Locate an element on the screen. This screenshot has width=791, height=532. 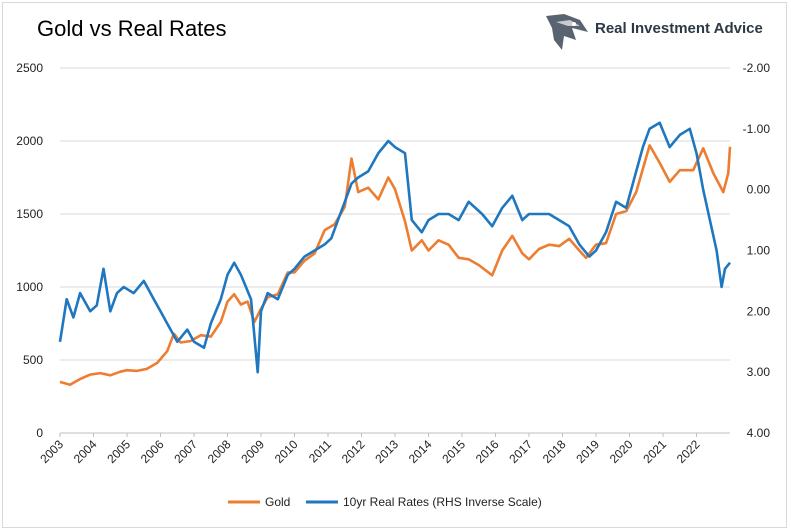
x-tick-label: 2016 is located at coordinates (487, 451).